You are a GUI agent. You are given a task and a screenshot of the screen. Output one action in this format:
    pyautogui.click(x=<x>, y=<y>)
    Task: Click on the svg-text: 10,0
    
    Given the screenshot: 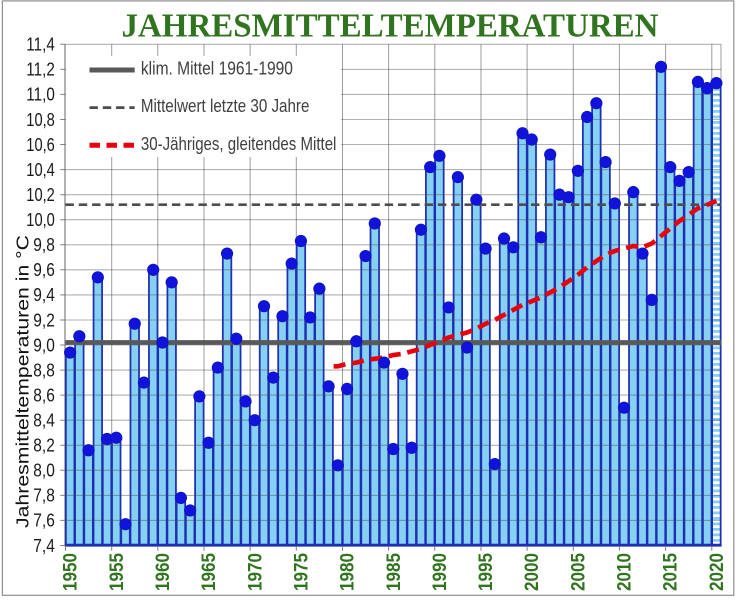 What is the action you would take?
    pyautogui.click(x=40, y=220)
    